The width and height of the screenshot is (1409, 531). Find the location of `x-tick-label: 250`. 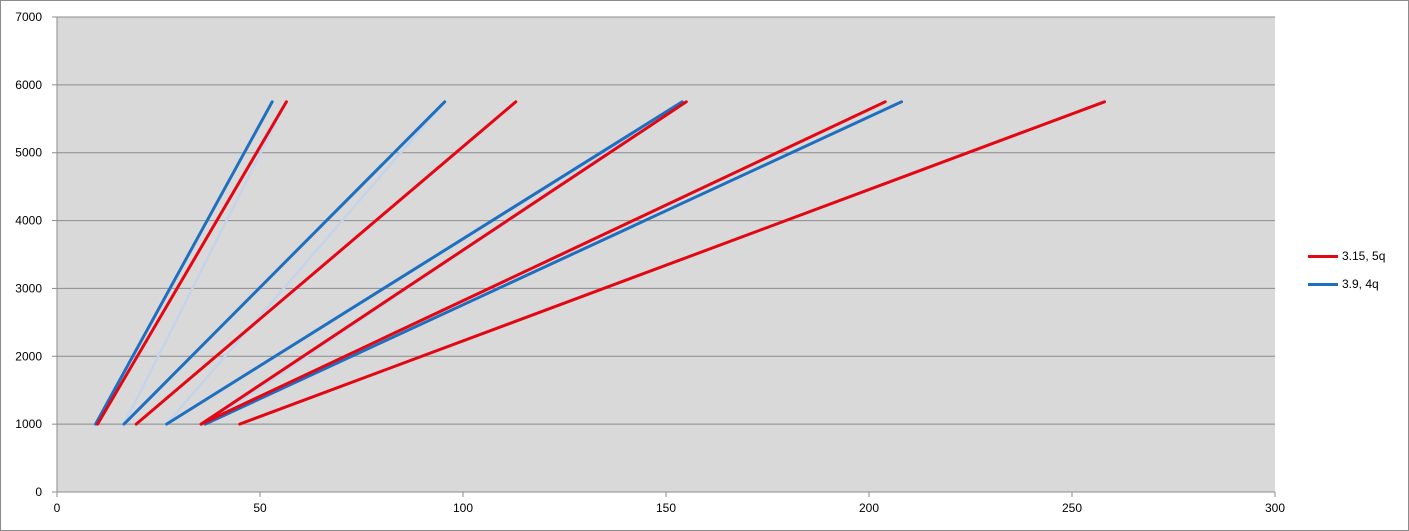

x-tick-label: 250 is located at coordinates (1072, 508).